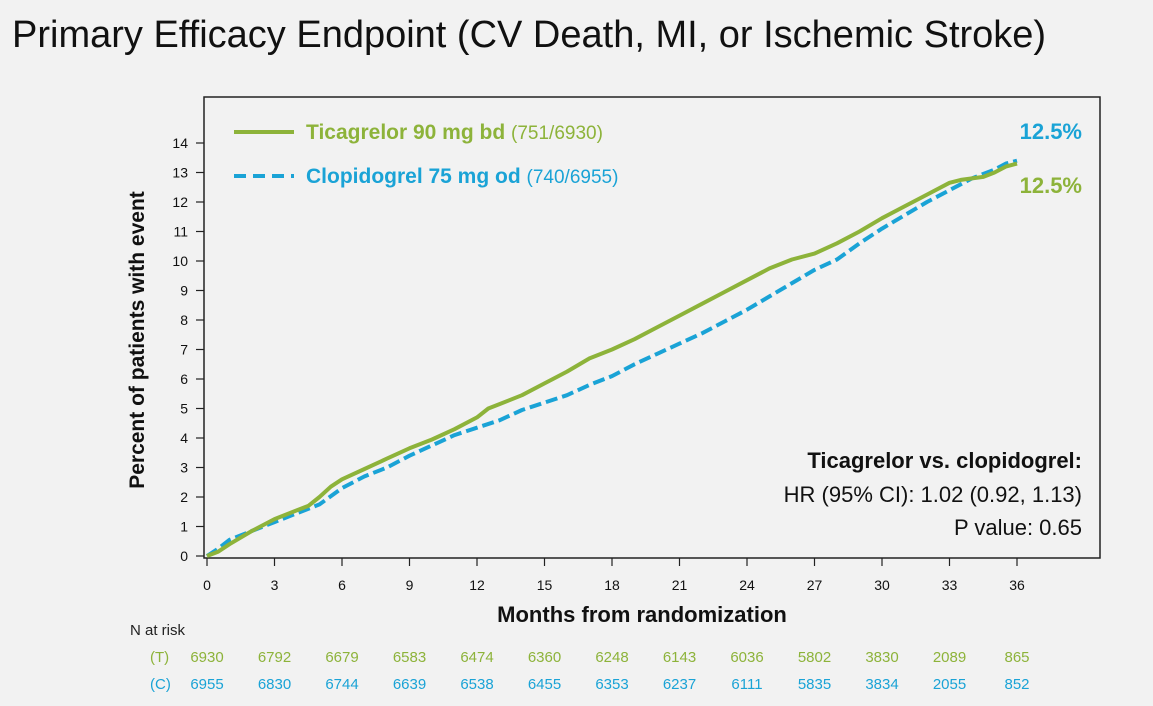 This screenshot has width=1153, height=706. I want to click on risk-value: 865, so click(1016, 657).